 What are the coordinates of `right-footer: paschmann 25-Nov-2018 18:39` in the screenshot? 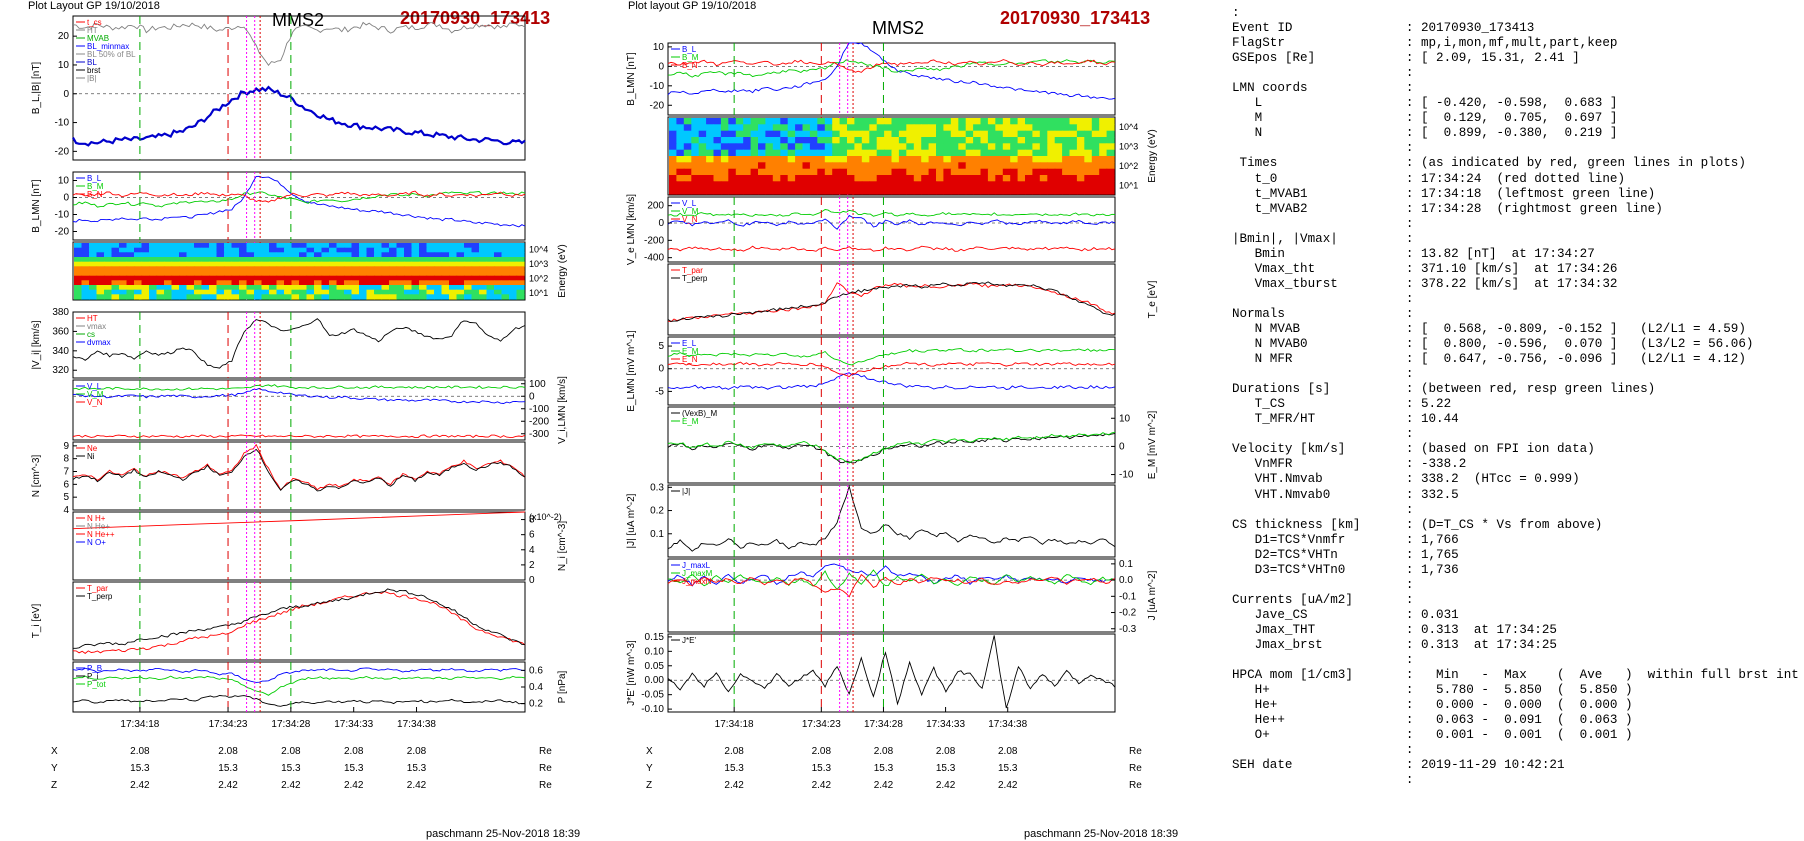 It's located at (1101, 834).